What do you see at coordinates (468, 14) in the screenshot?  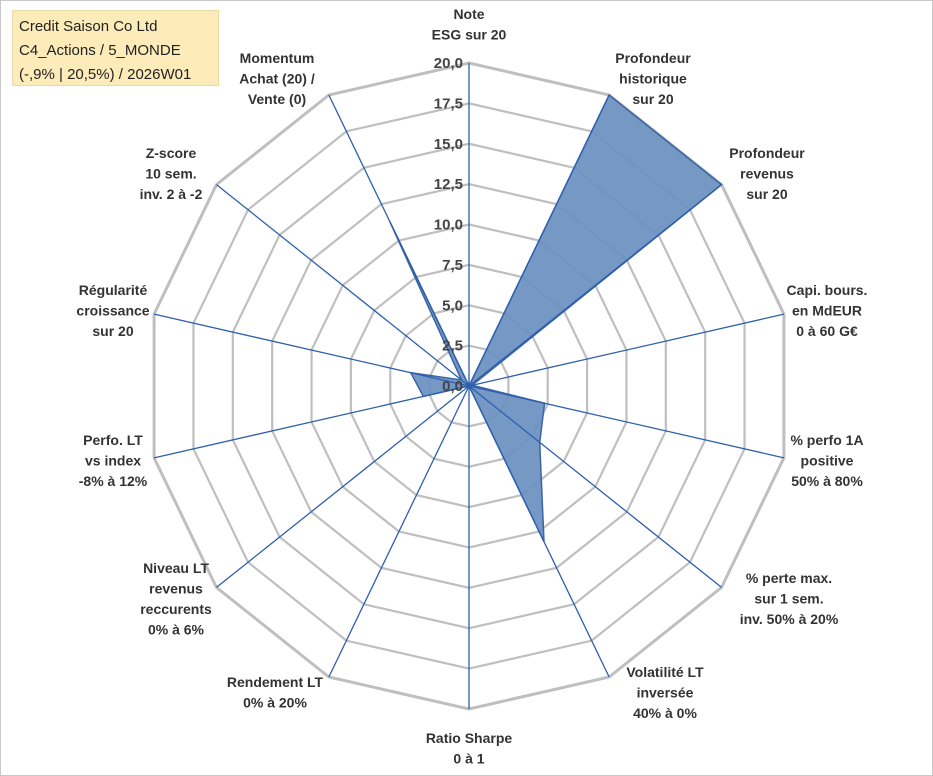 I see `axis-label-line: Note` at bounding box center [468, 14].